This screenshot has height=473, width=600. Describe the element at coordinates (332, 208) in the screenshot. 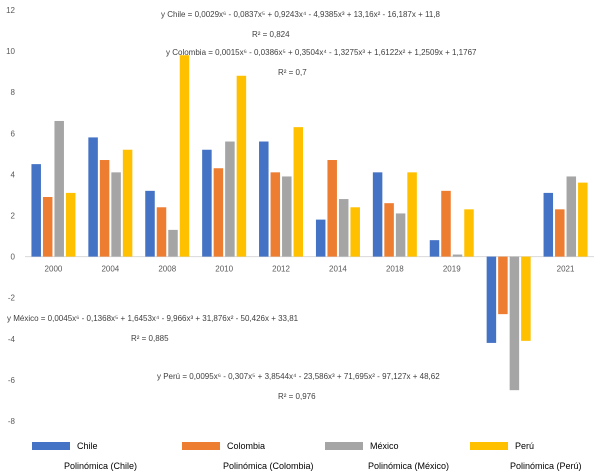

I see `bar-colombia-2014` at that location.